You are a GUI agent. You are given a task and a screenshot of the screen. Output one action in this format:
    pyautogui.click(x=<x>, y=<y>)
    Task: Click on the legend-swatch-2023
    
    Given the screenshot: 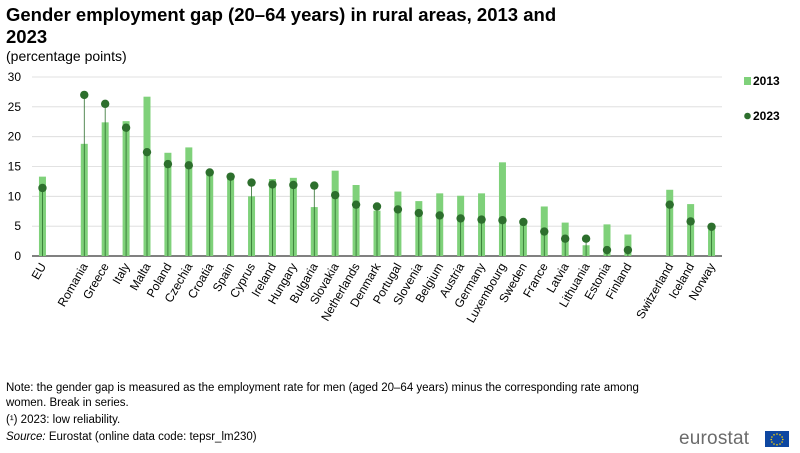 What is the action you would take?
    pyautogui.click(x=747, y=116)
    